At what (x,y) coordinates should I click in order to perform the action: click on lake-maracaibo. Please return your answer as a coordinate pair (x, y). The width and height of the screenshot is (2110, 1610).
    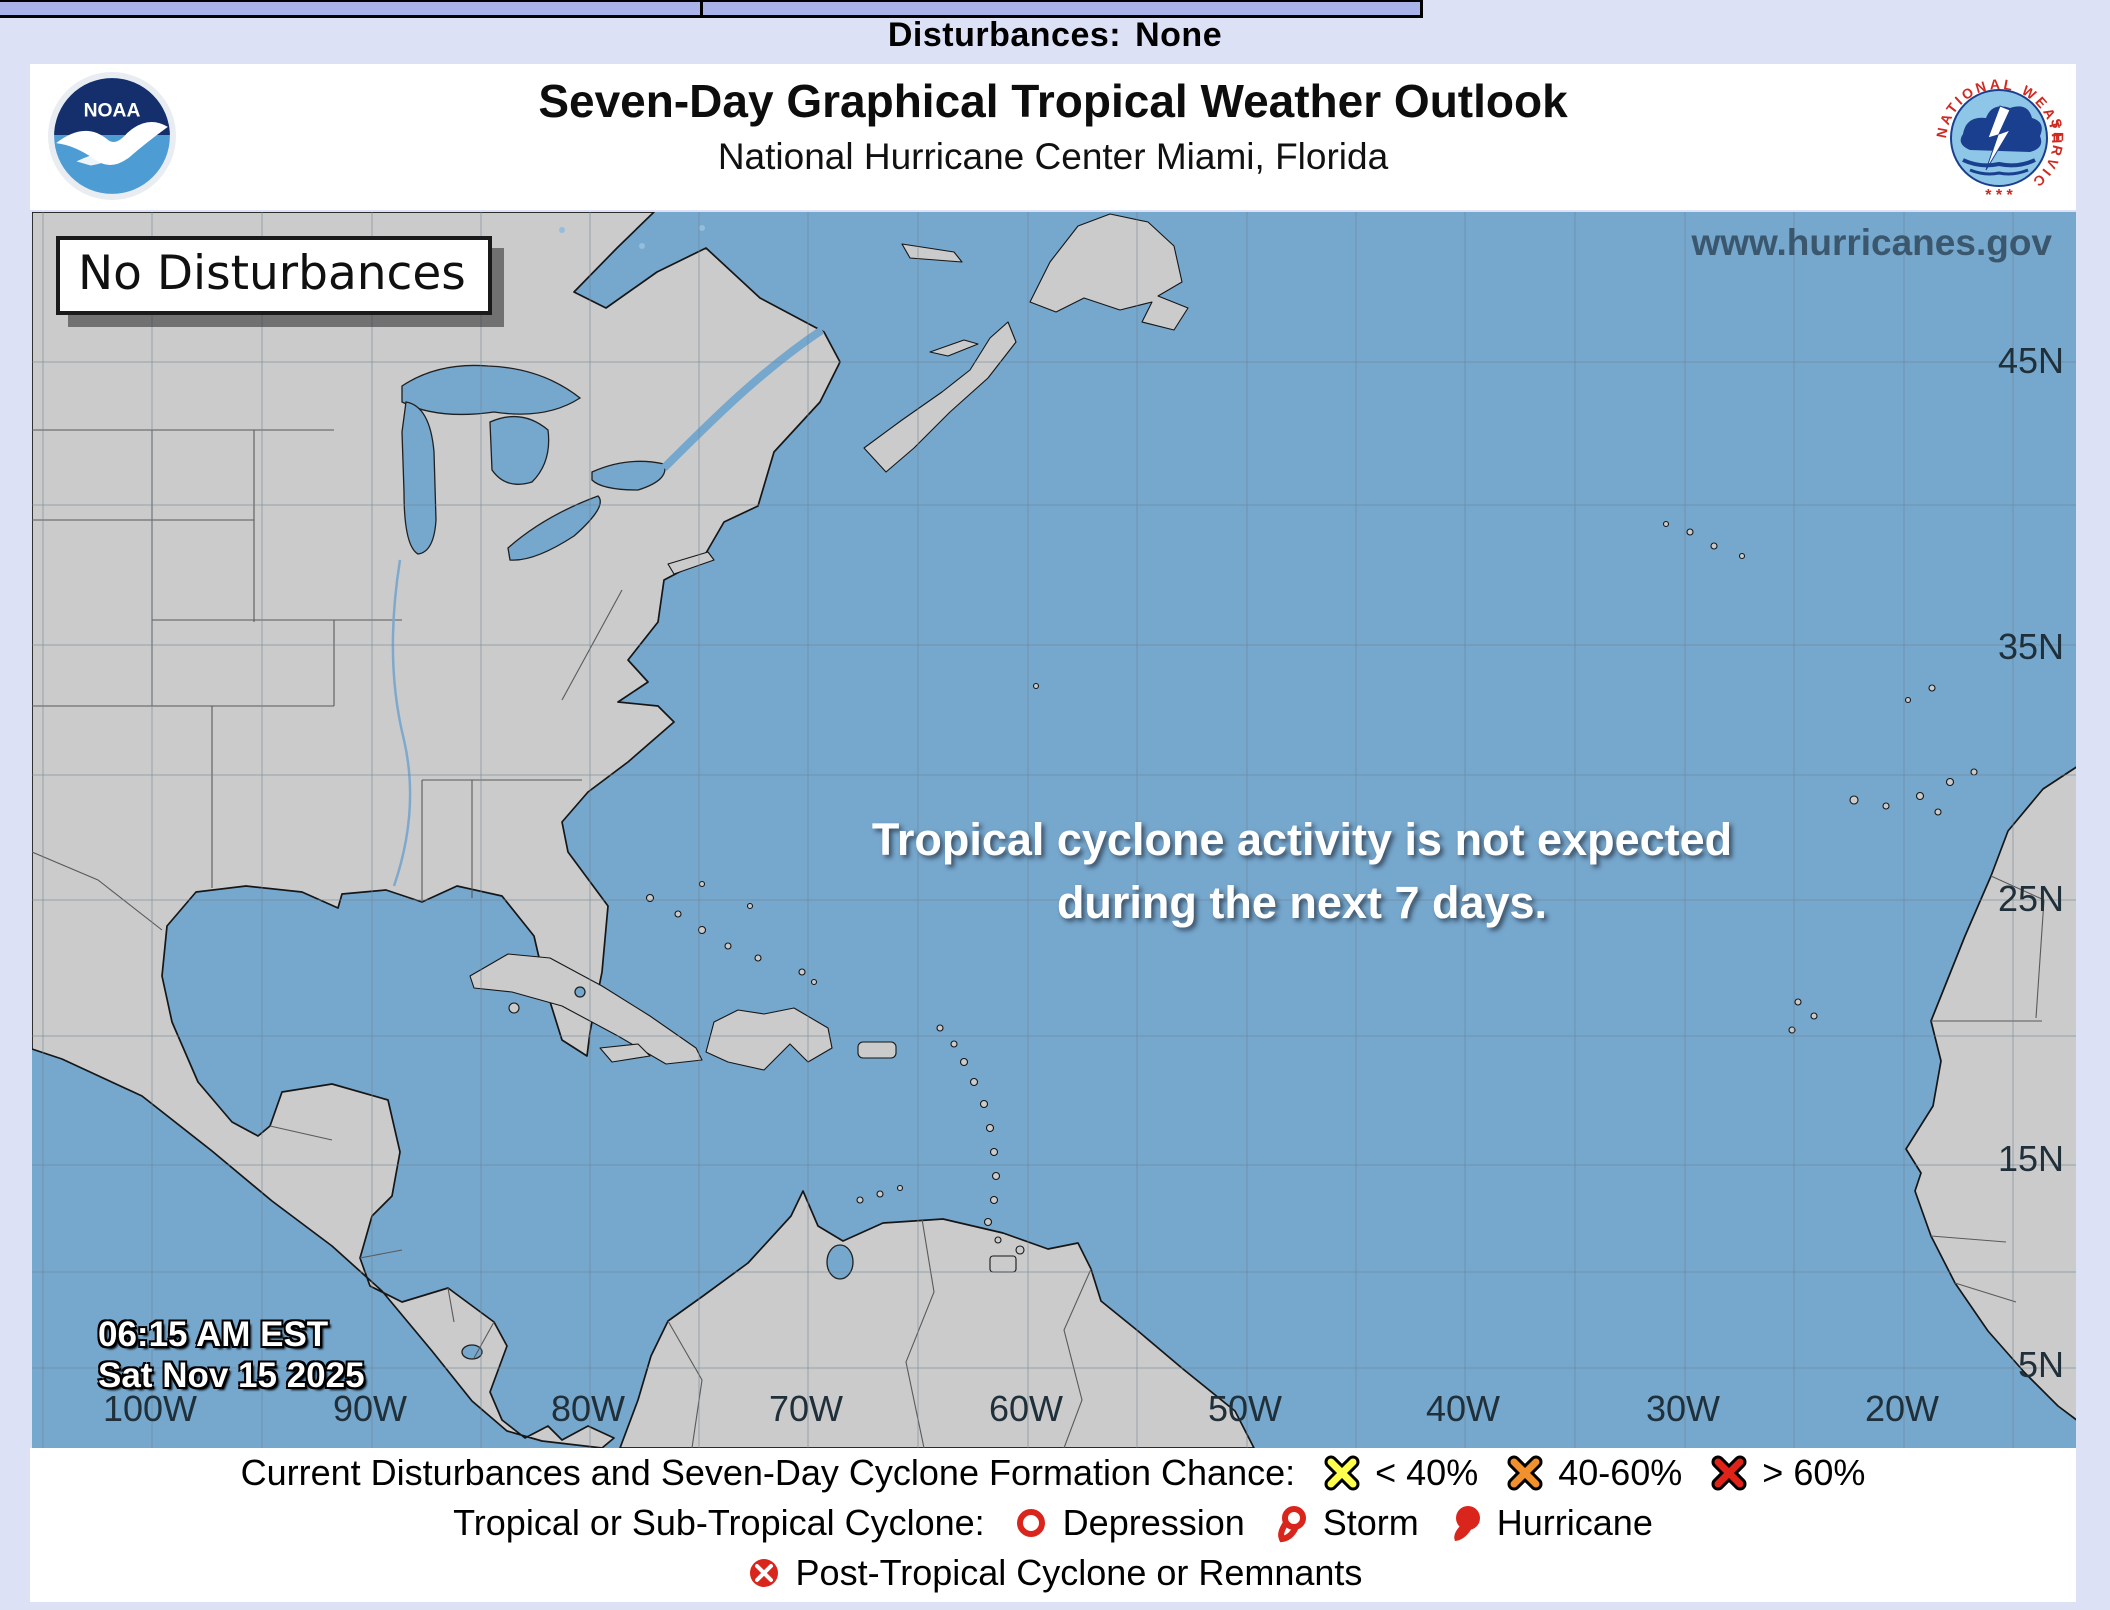
    Looking at the image, I should click on (840, 1262).